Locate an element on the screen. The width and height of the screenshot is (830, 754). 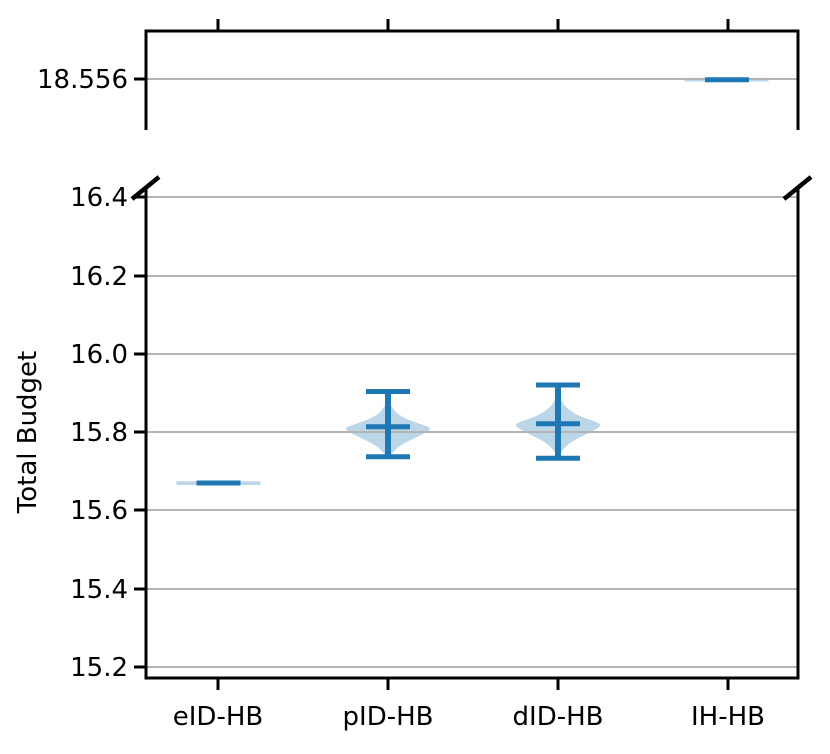
y-axis-title: Total Budget is located at coordinates (28, 433).